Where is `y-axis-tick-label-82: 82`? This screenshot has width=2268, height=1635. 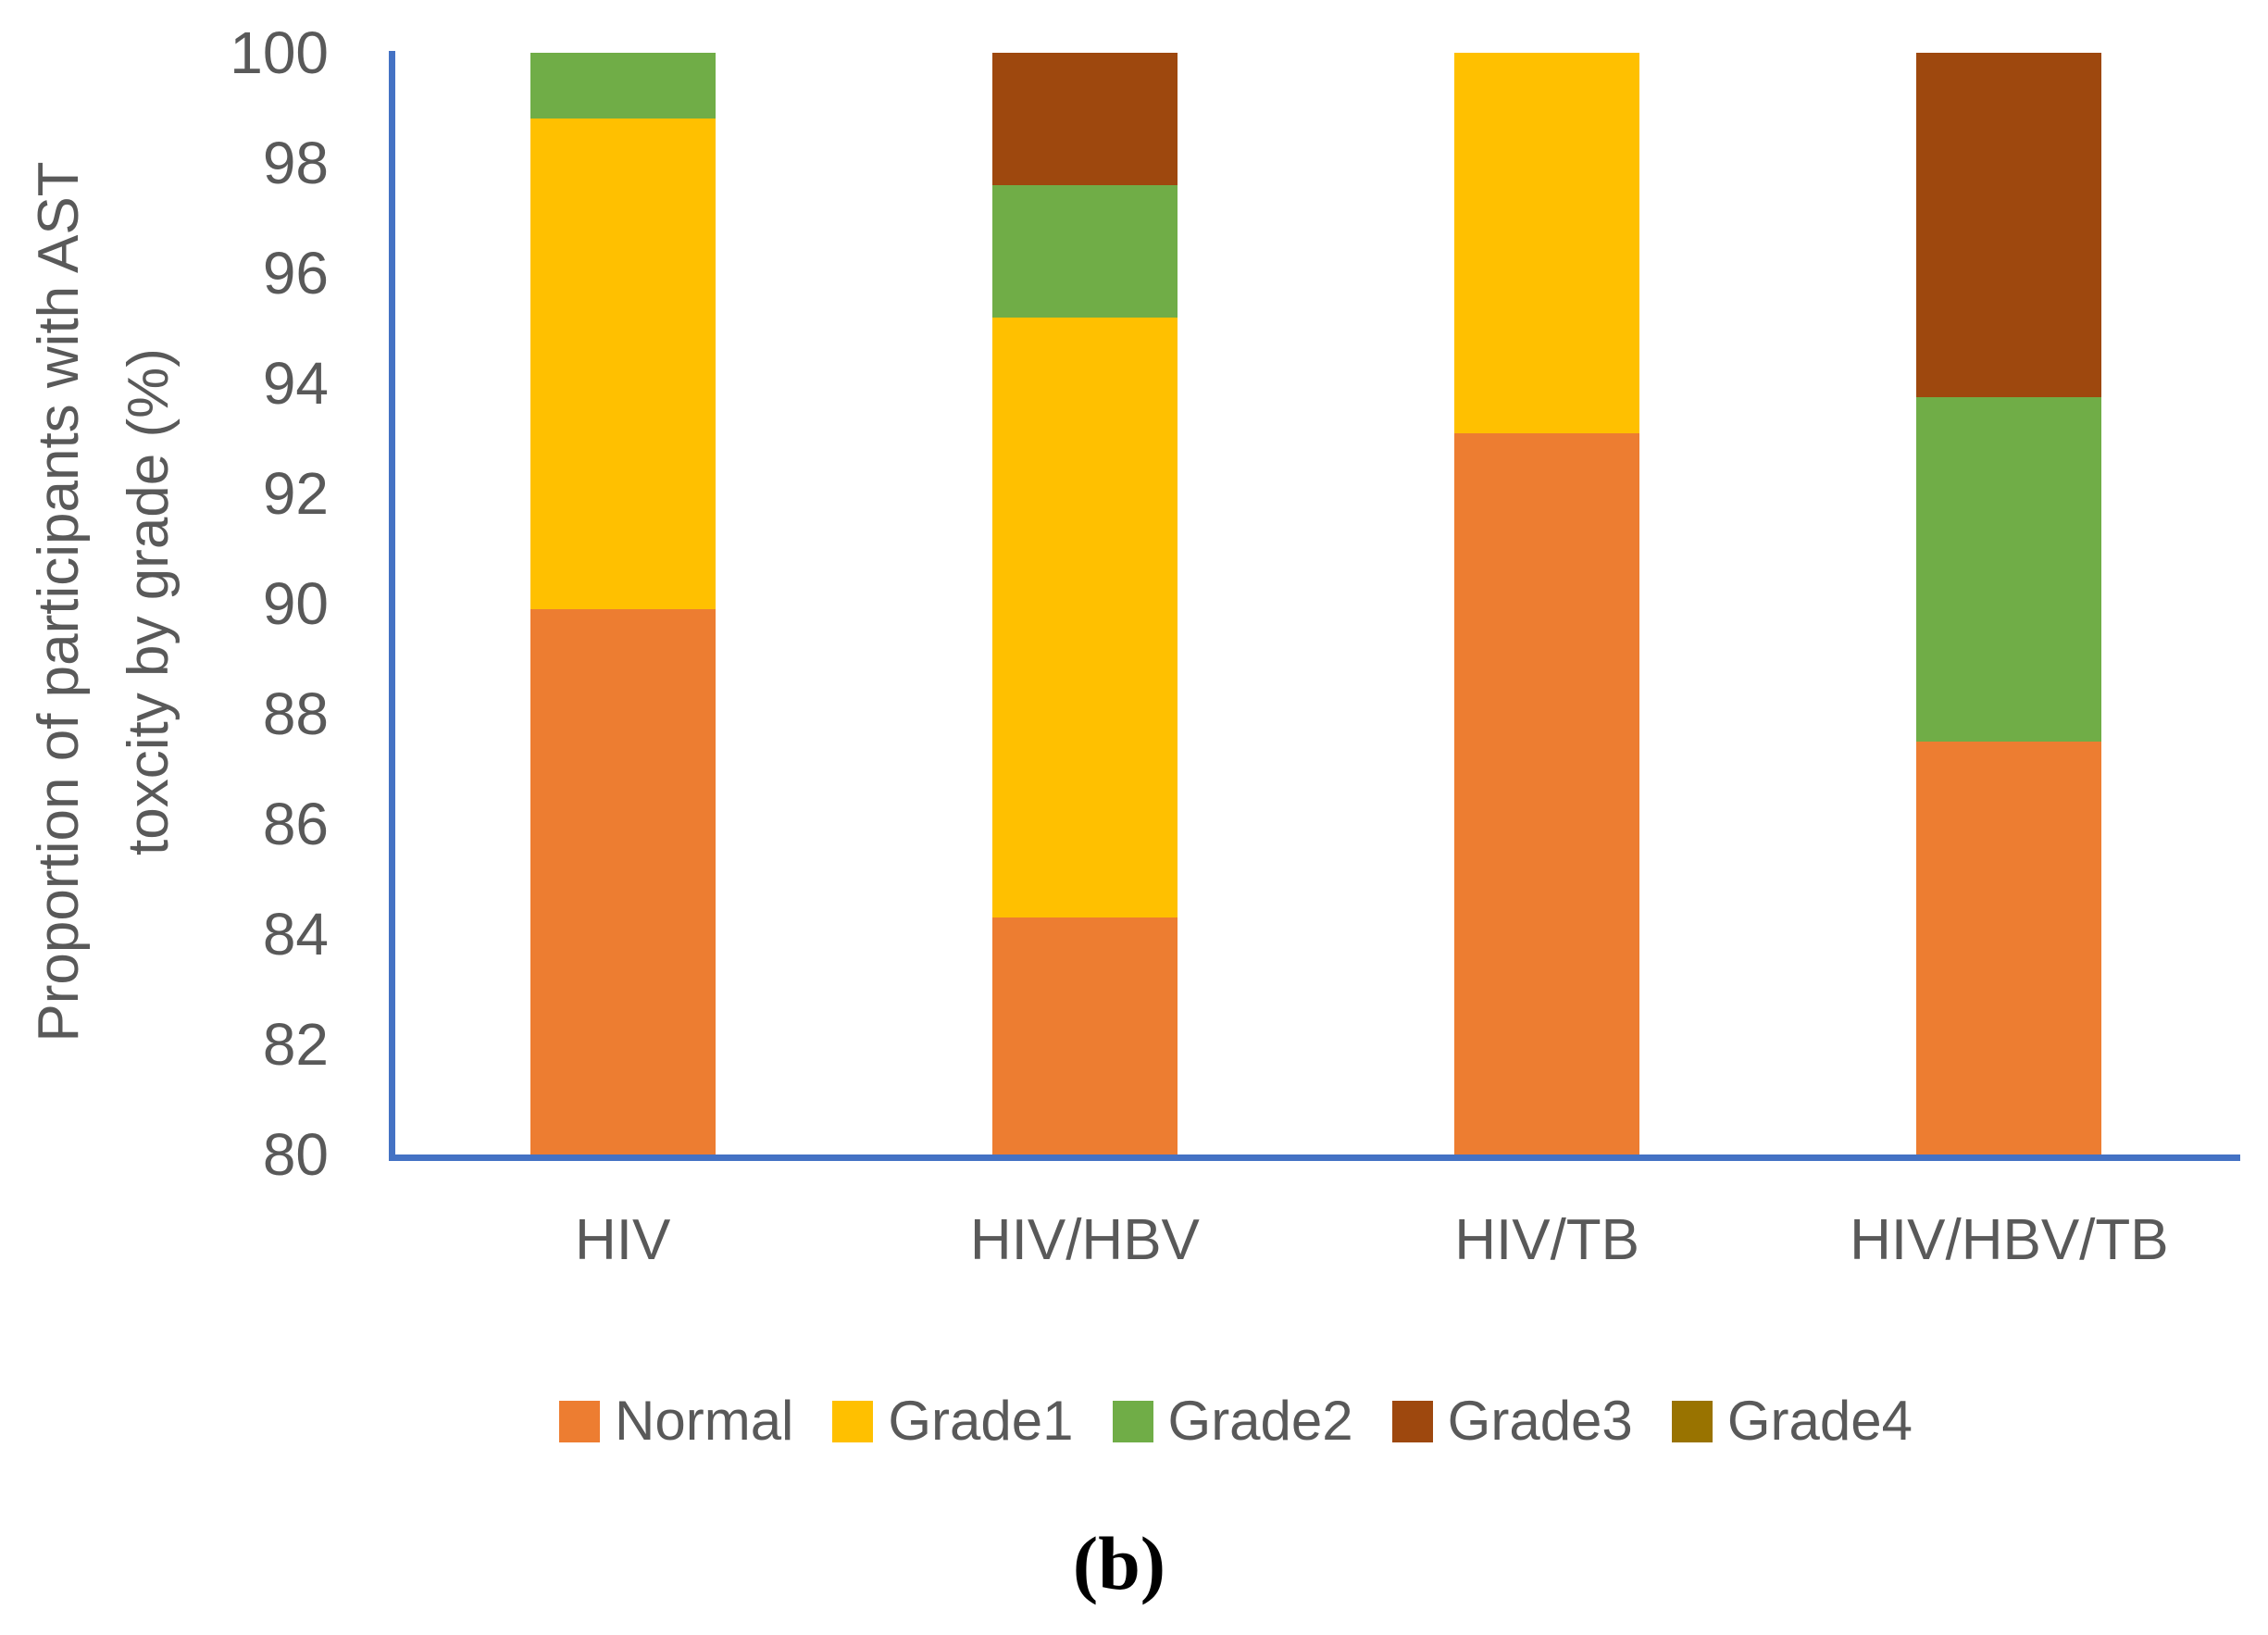
y-axis-tick-label-82: 82 is located at coordinates (295, 1044).